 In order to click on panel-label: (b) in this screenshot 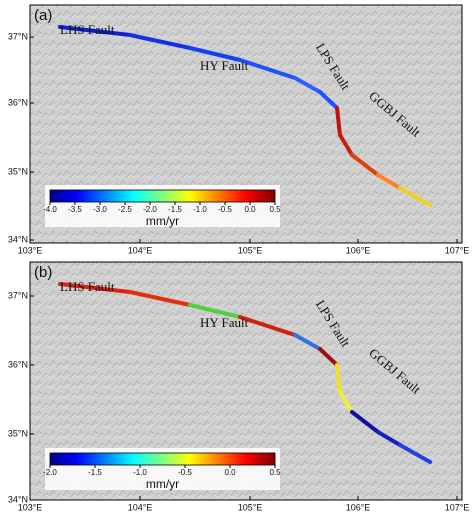, I will do `click(43, 272)`.